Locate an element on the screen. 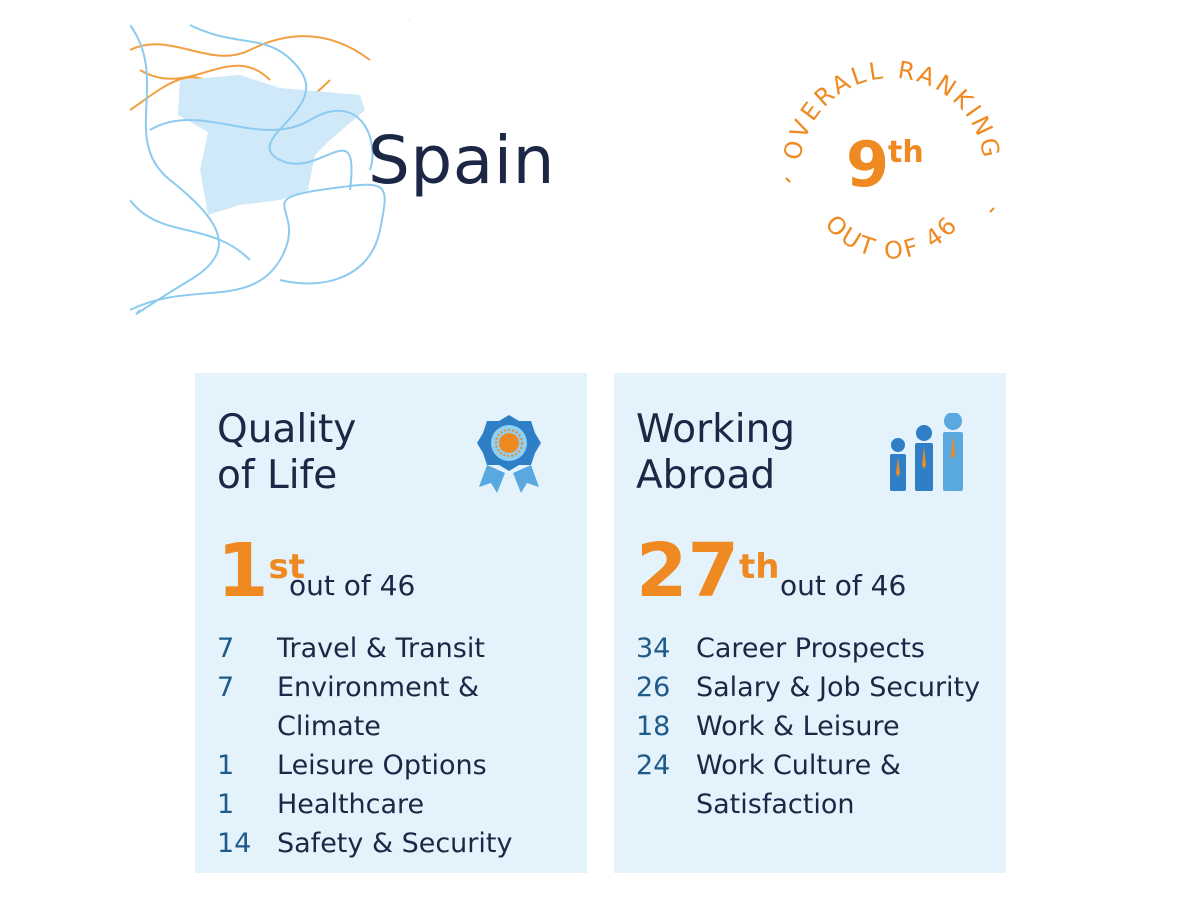 The height and width of the screenshot is (900, 1200). metric-label: Environment & Climate is located at coordinates (378, 707).